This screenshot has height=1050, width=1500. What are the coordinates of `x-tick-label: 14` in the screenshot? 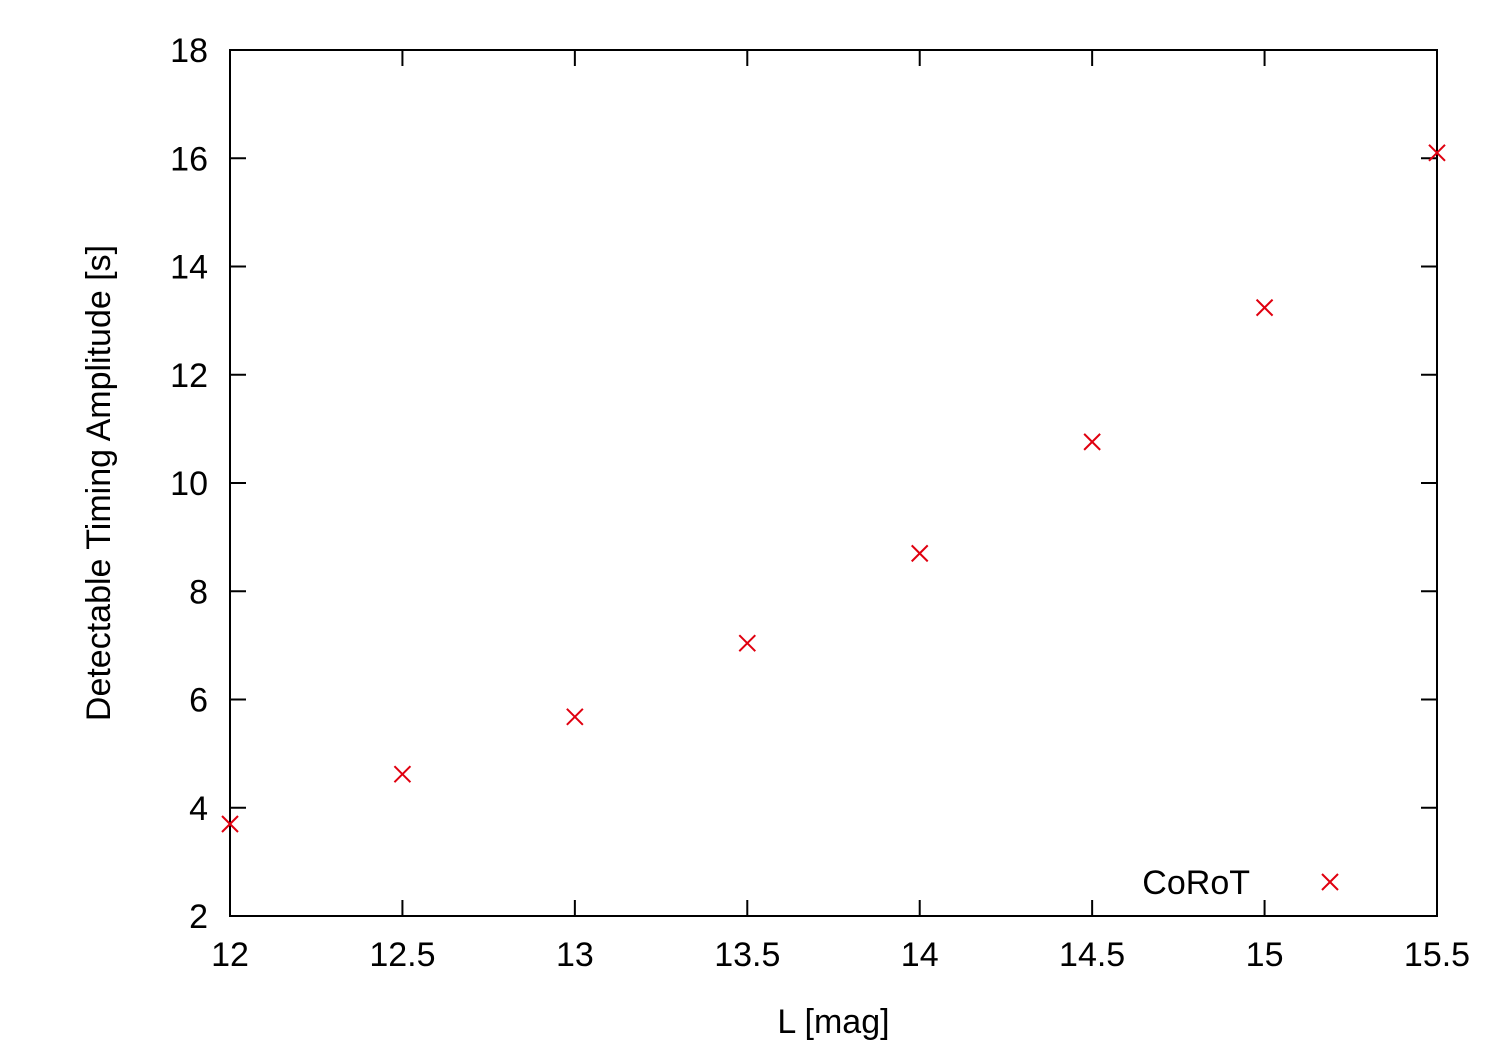 It's located at (920, 955).